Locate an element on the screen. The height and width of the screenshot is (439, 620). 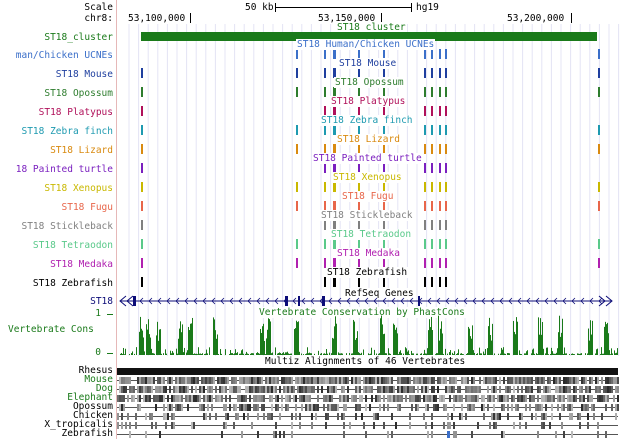
ucne-track-title: ST18 Fugu is located at coordinates (368, 196).